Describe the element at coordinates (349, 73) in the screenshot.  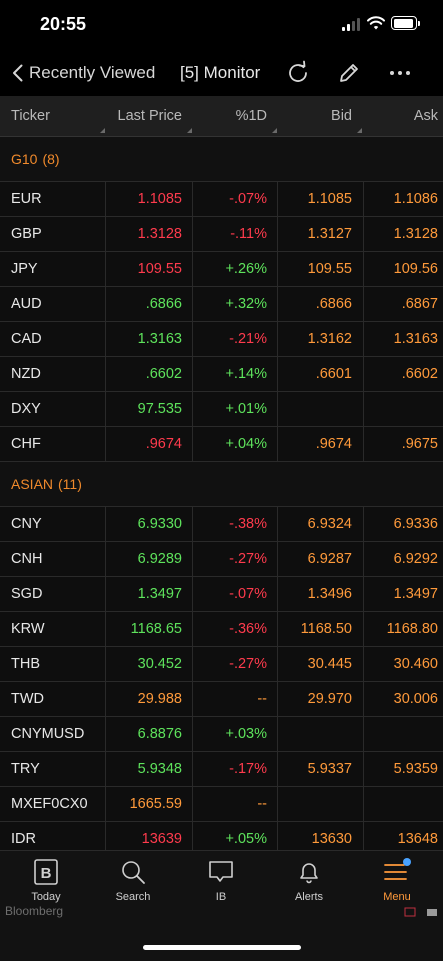
I see `edit-pencil-icon` at that location.